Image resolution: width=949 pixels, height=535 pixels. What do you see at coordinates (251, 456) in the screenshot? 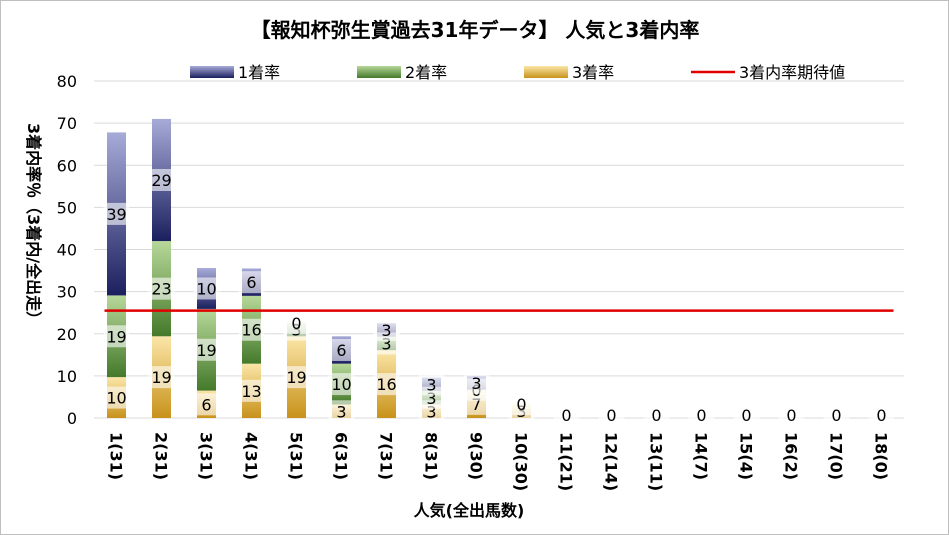
I see `x-tick-label: 4(31)` at bounding box center [251, 456].